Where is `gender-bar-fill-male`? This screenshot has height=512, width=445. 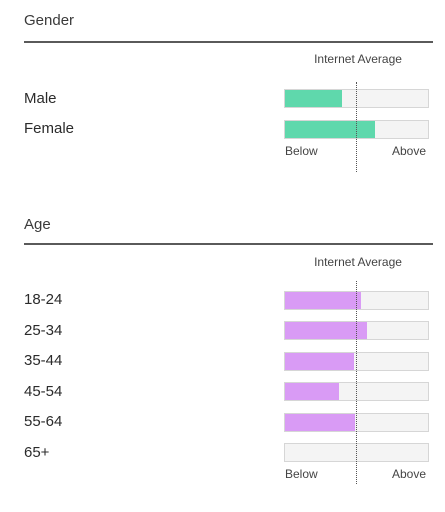
gender-bar-fill-male is located at coordinates (314, 98).